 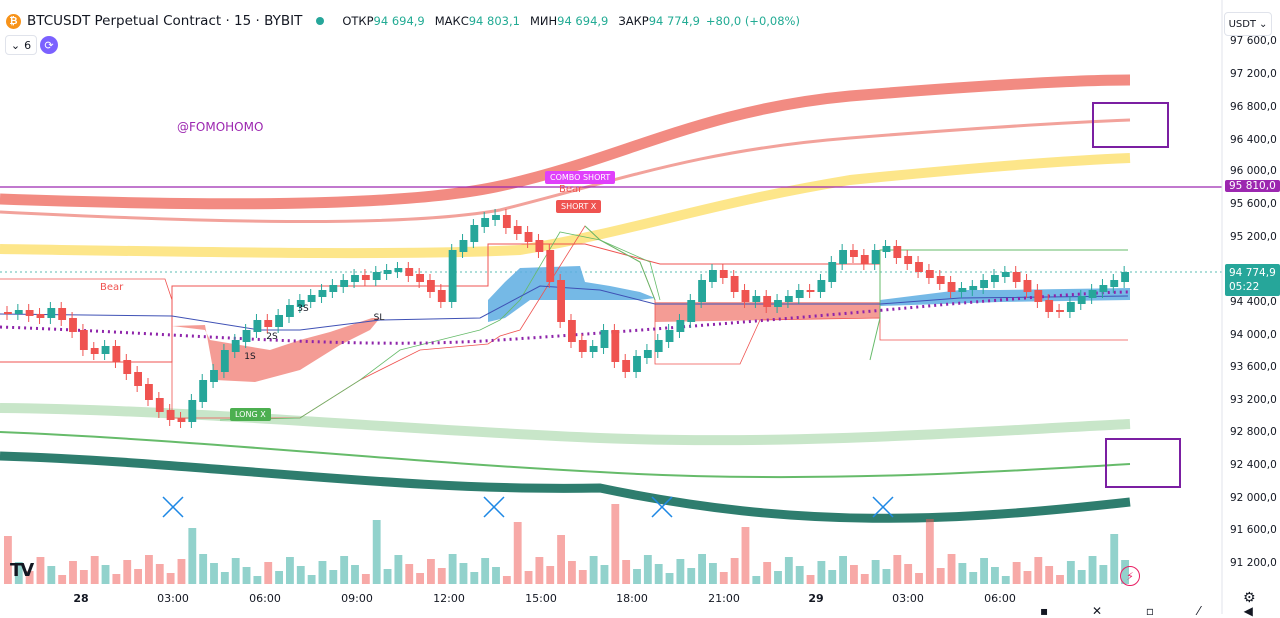 I want to click on symbol-title: BTCUSDT Perpetual Contract · 15 · BYBIT, so click(x=165, y=21).